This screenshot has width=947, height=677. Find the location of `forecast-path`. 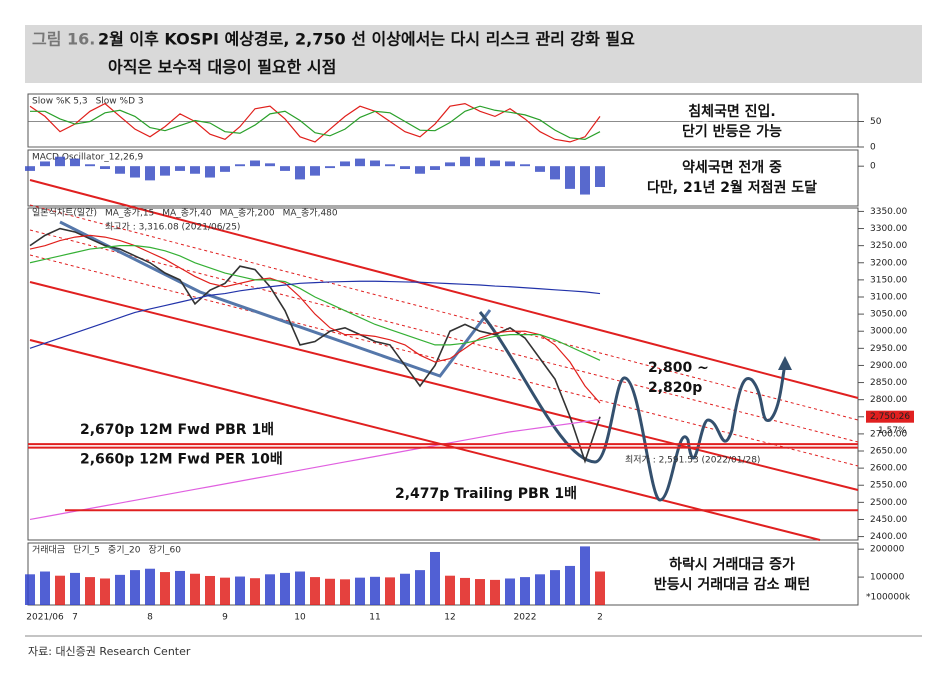

forecast-path is located at coordinates (632, 406).